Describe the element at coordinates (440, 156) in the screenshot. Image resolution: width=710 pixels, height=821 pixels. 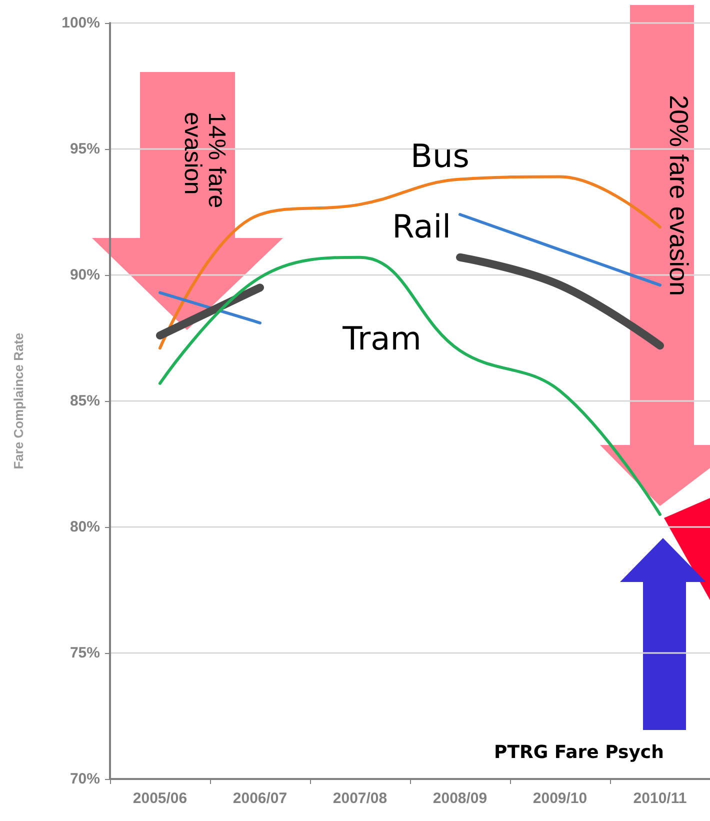
I see `series-label: Bus` at that location.